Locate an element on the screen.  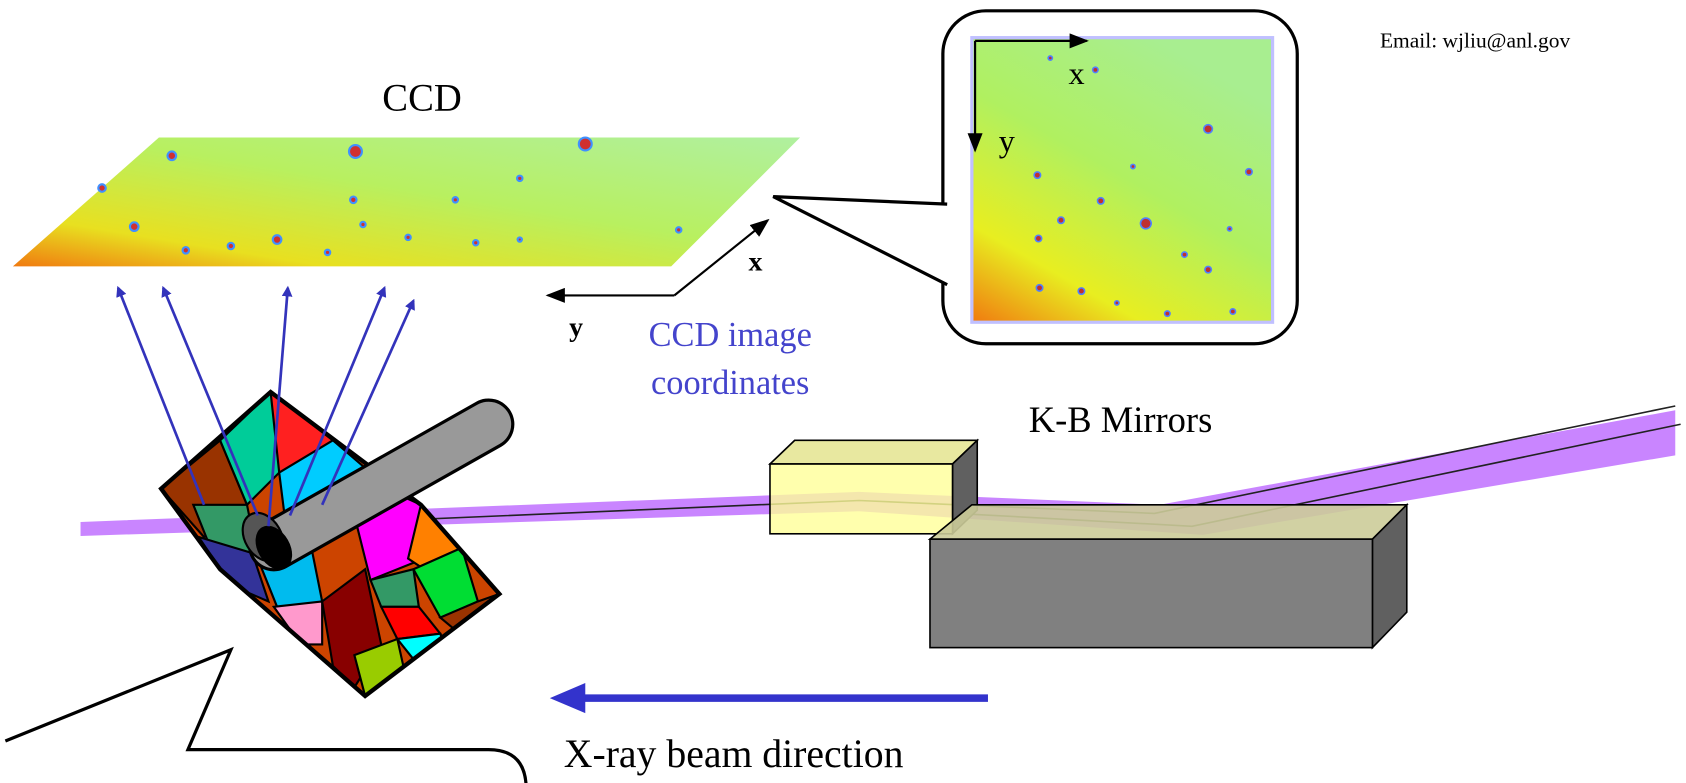
ccd-detector is located at coordinates (406, 201).